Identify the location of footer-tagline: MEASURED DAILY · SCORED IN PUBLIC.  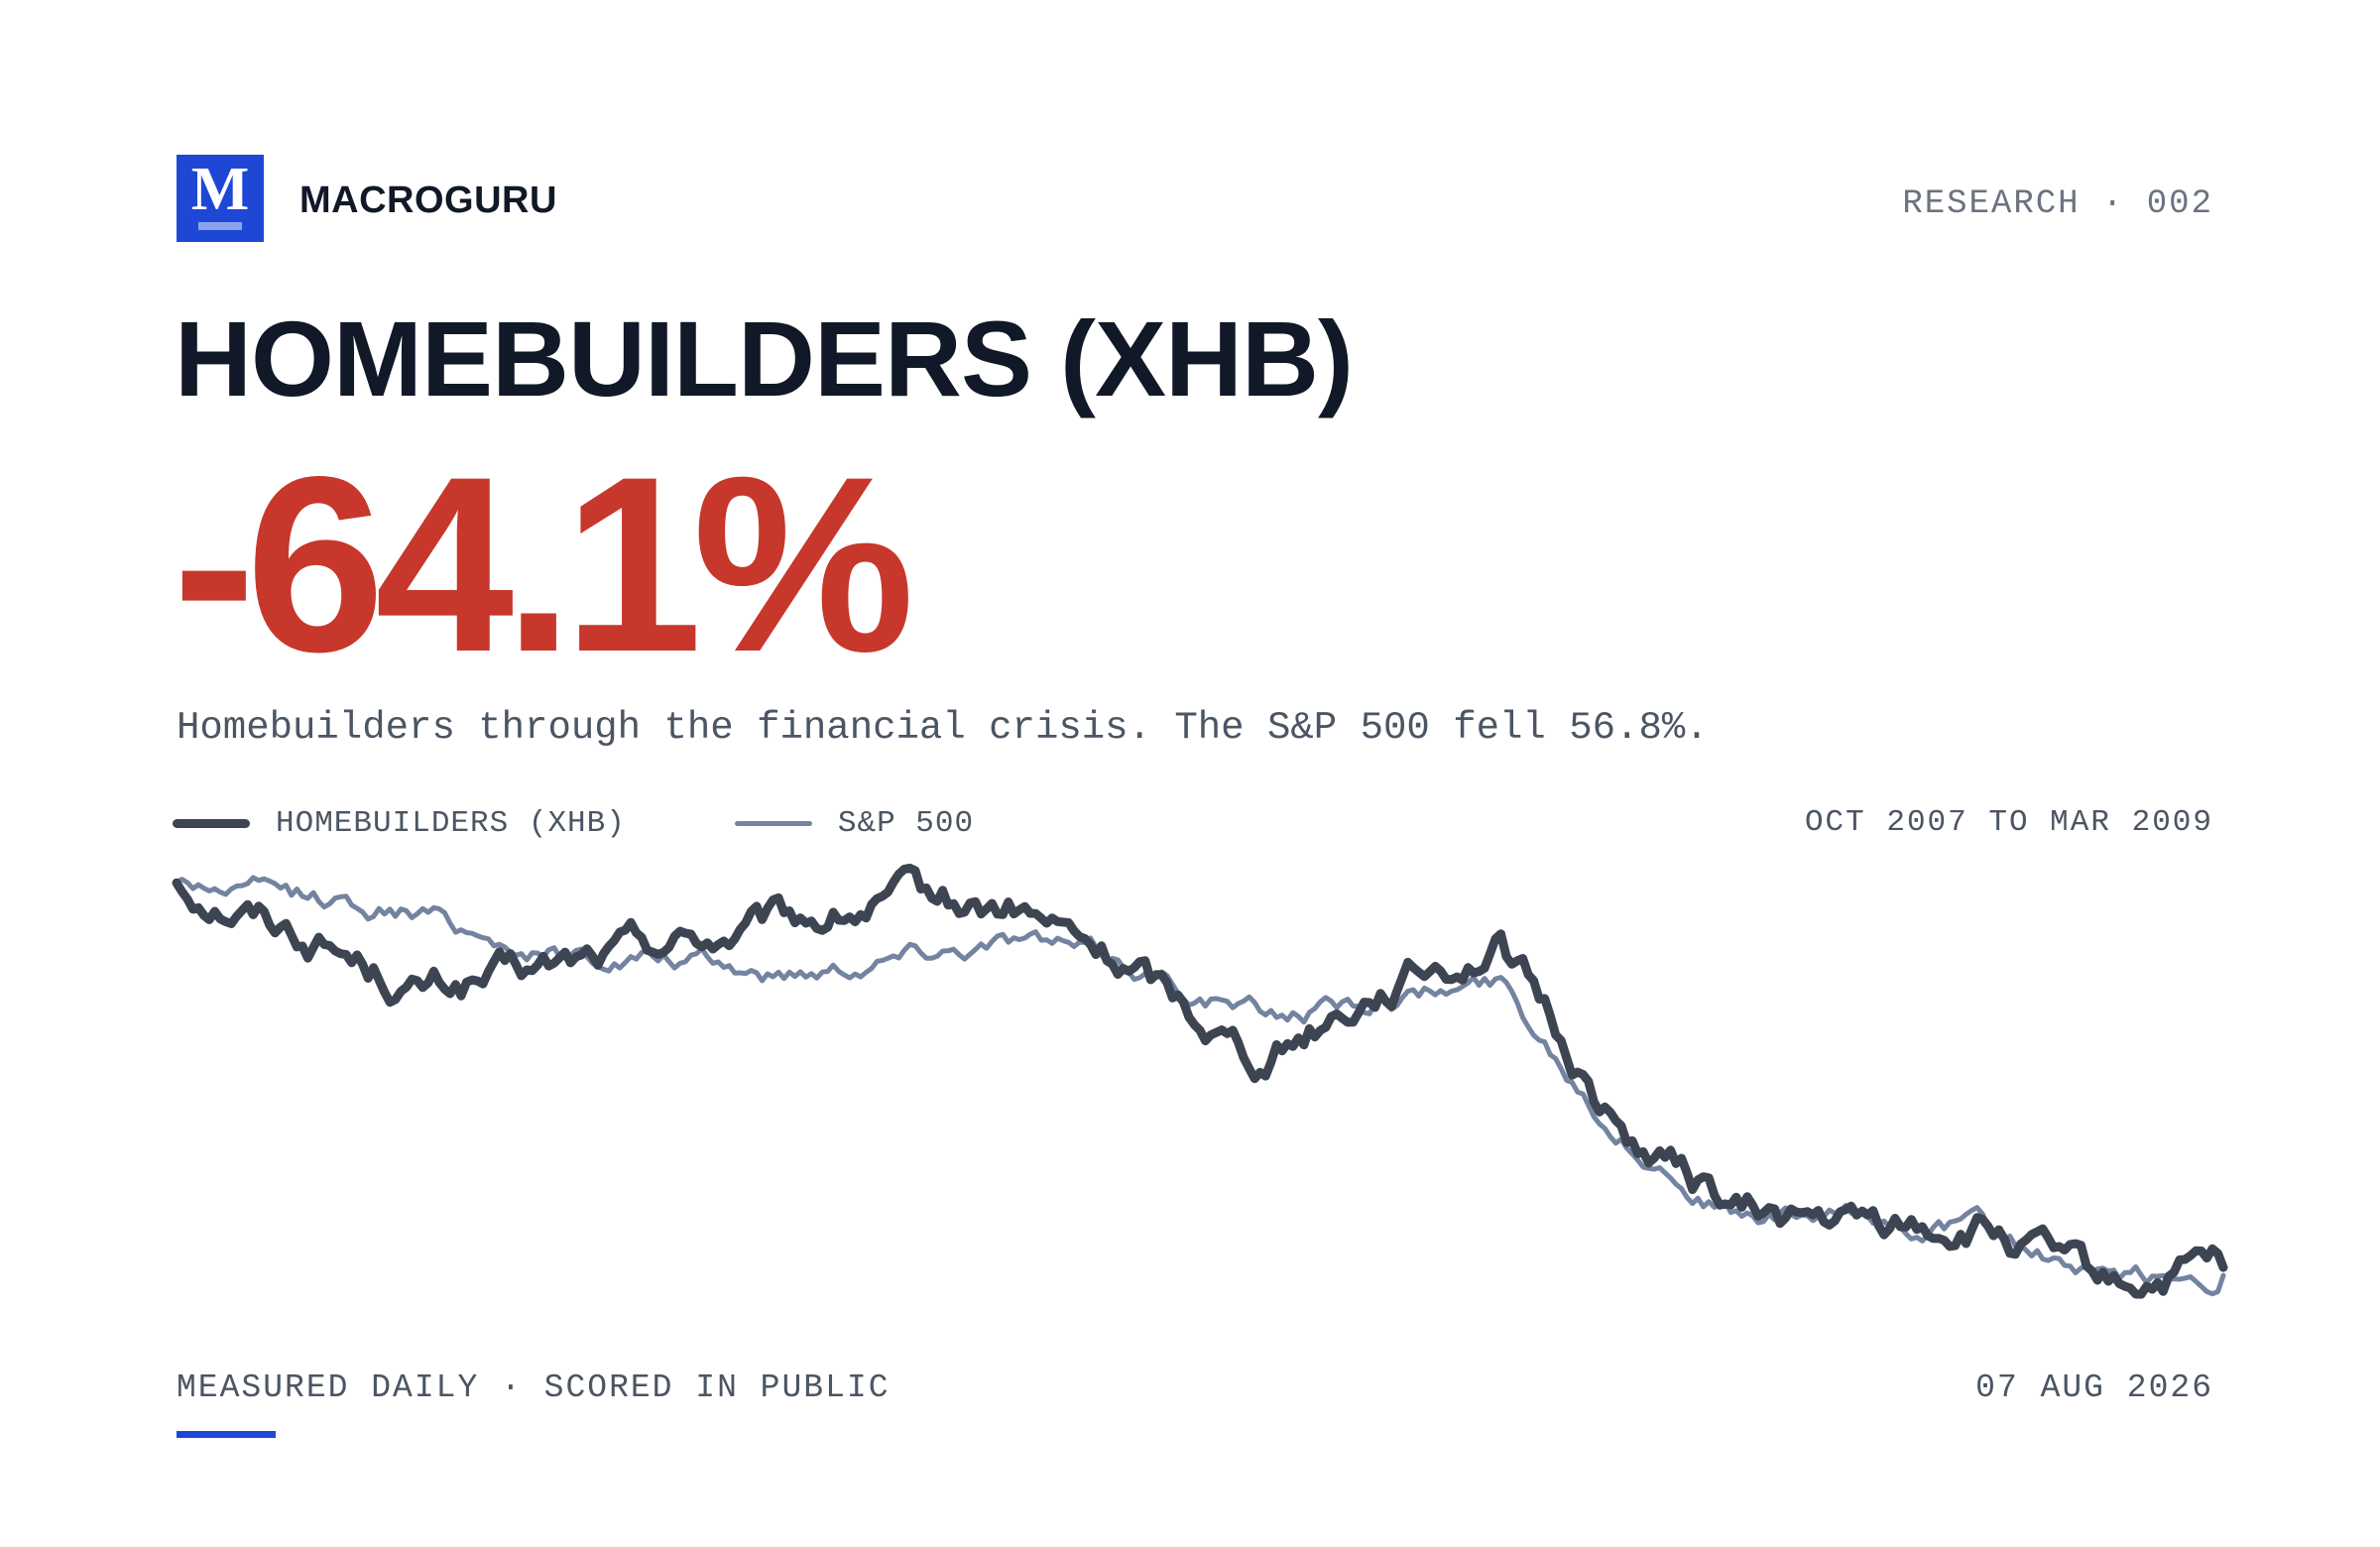
(534, 1387).